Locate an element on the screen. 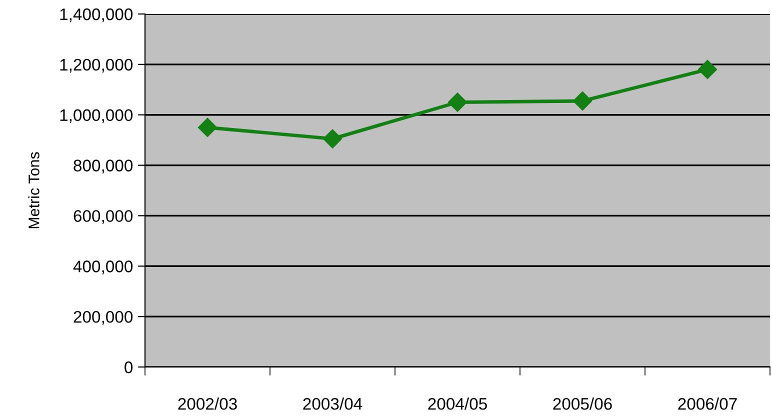 This screenshot has width=772, height=417. x-tick-label: 2004/05 is located at coordinates (457, 404).